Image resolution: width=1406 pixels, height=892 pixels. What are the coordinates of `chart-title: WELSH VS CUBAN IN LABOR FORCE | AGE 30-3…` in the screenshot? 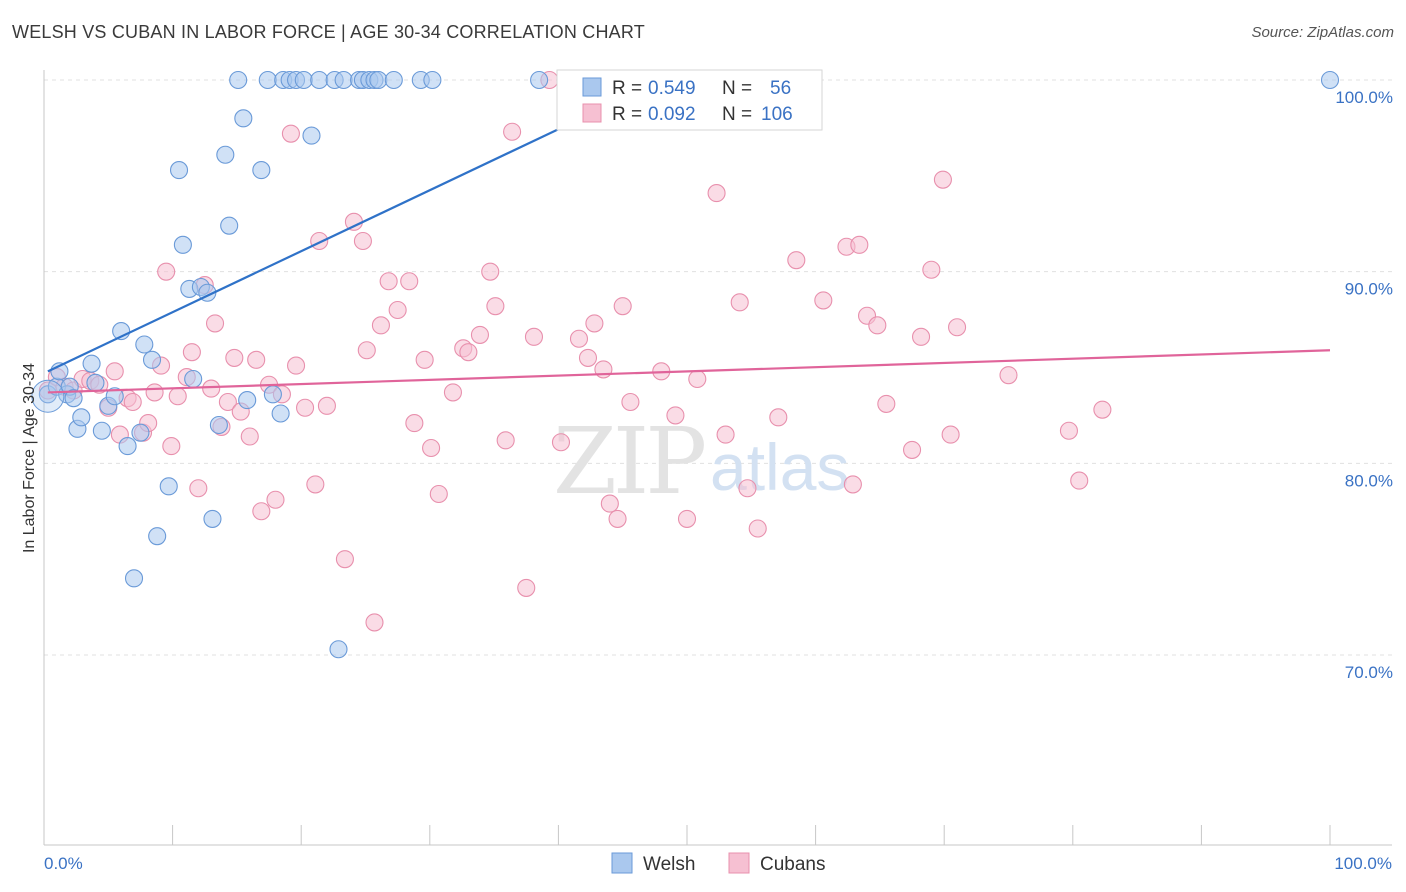 It's located at (328, 32).